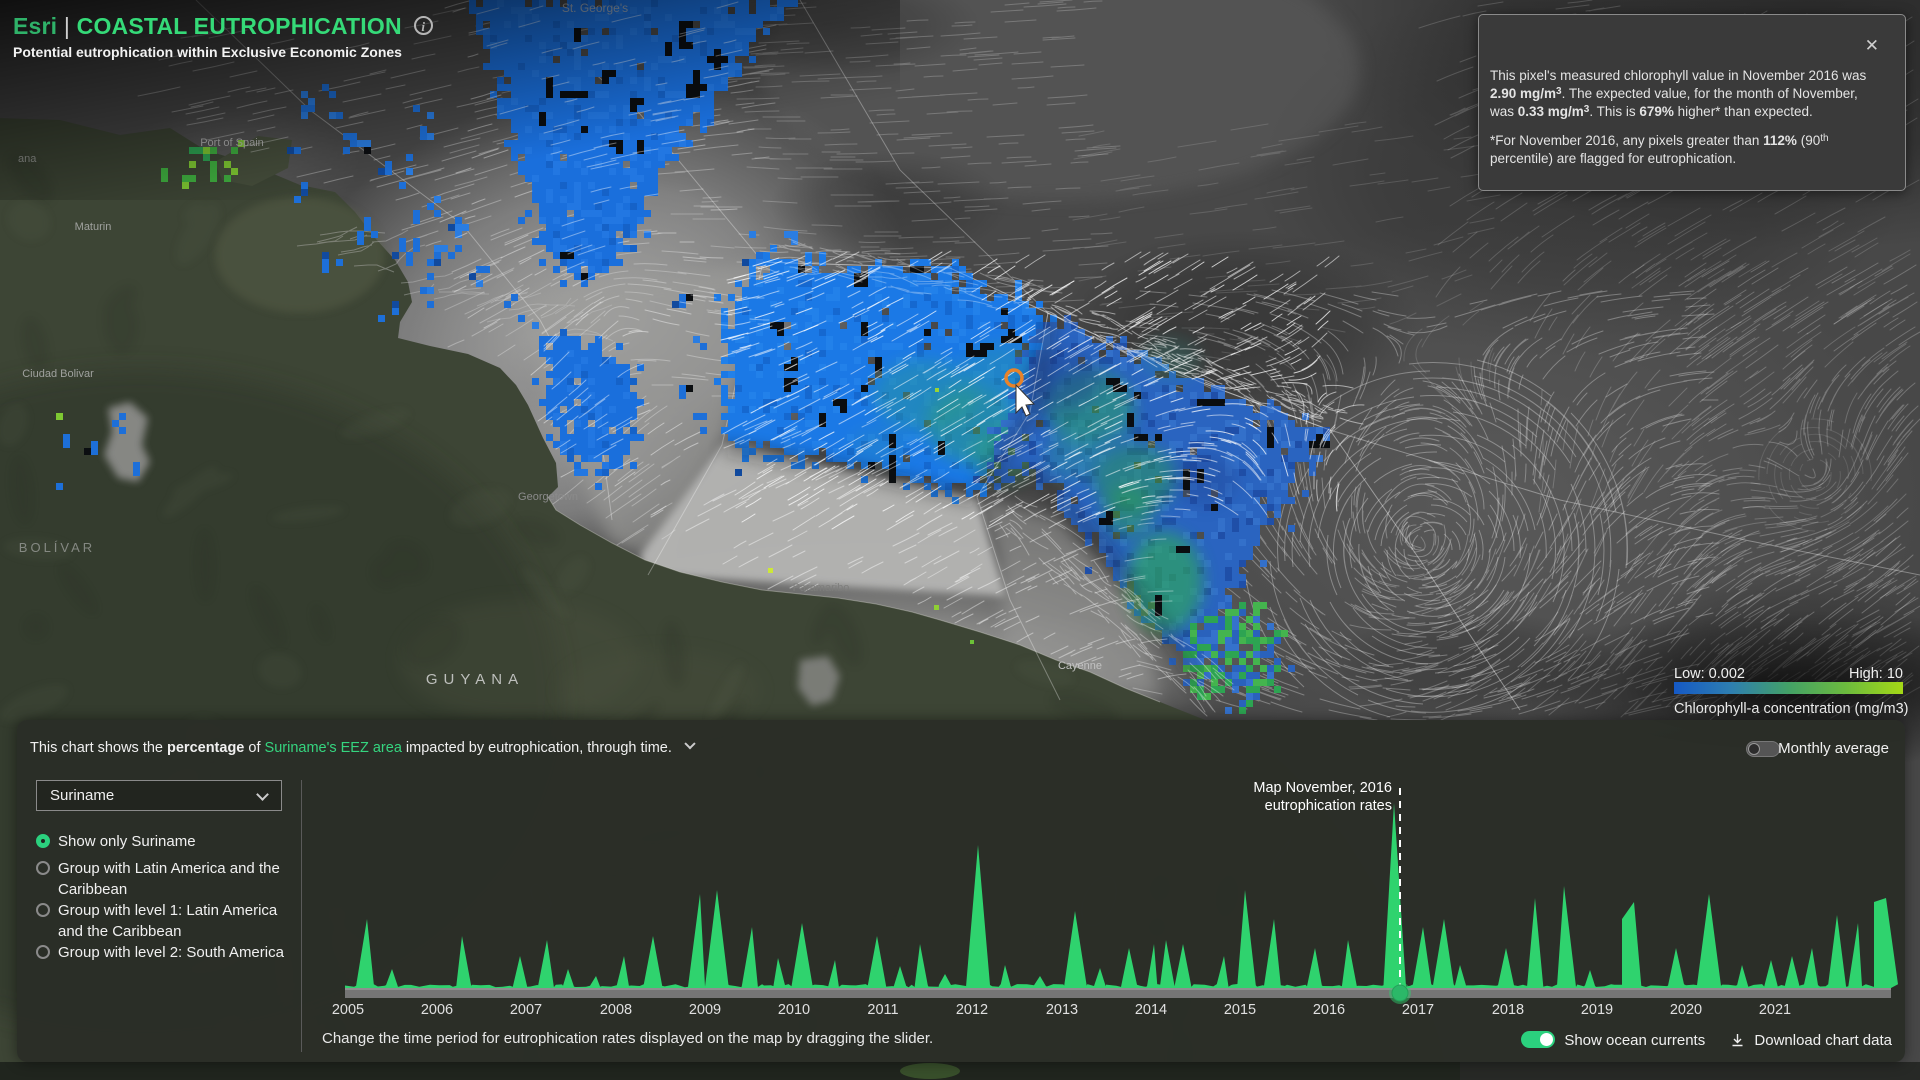 This screenshot has width=1920, height=1080. What do you see at coordinates (1508, 1010) in the screenshot?
I see `svg-text: 2018` at bounding box center [1508, 1010].